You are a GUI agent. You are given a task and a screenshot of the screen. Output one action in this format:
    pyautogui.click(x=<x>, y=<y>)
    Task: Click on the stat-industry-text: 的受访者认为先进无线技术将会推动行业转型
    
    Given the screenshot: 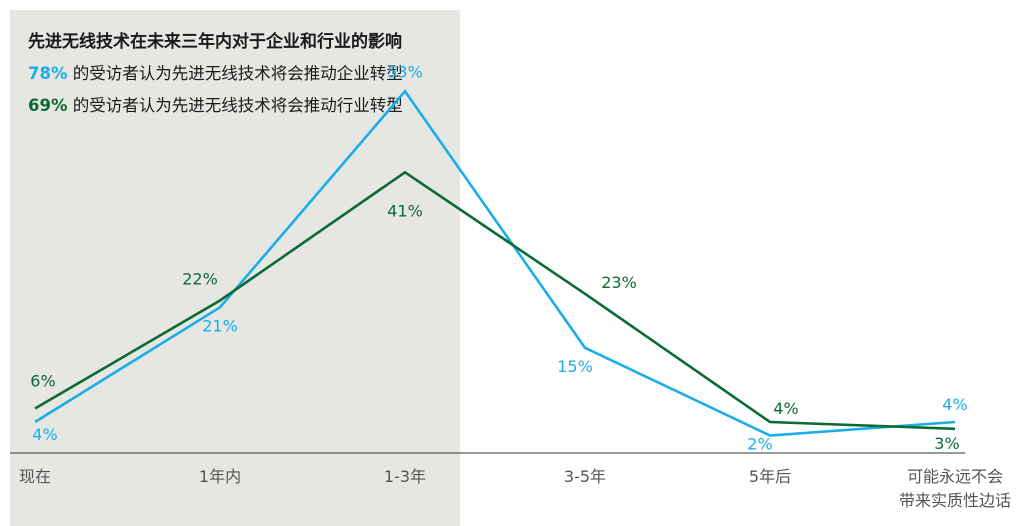 What is the action you would take?
    pyautogui.click(x=235, y=105)
    